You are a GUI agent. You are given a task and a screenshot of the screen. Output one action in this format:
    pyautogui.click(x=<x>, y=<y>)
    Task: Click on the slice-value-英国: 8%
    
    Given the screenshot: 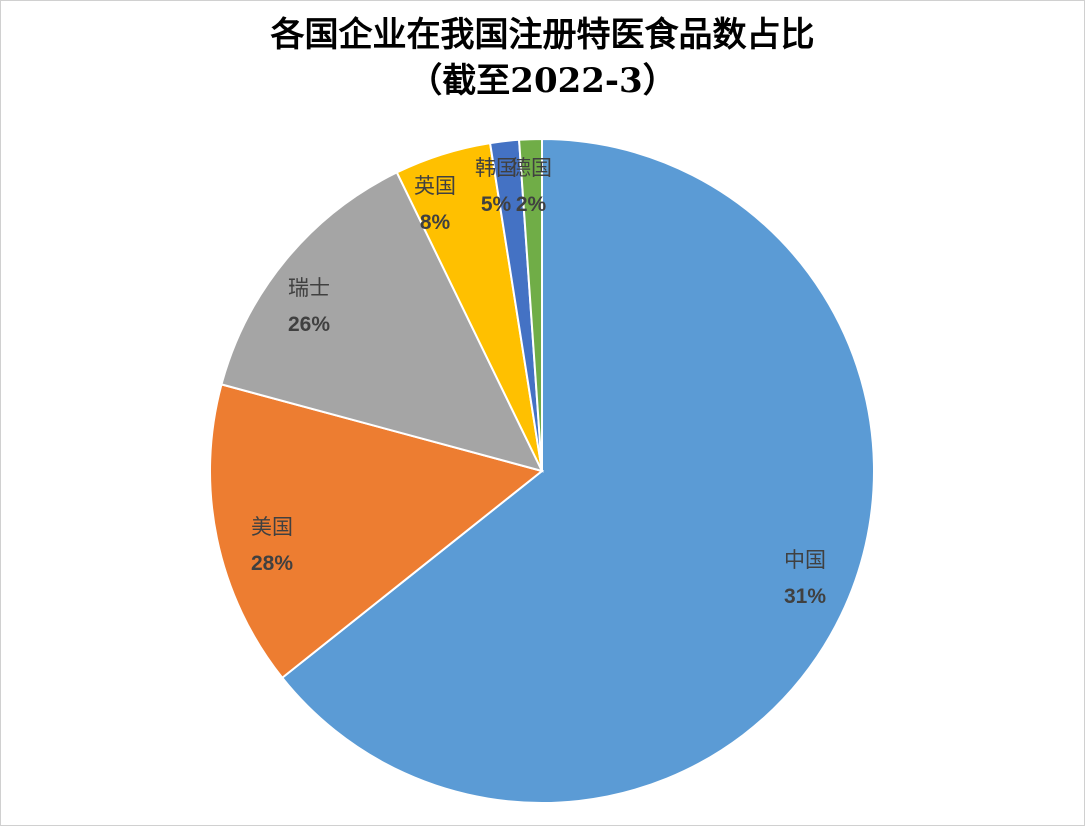 What is the action you would take?
    pyautogui.click(x=435, y=222)
    